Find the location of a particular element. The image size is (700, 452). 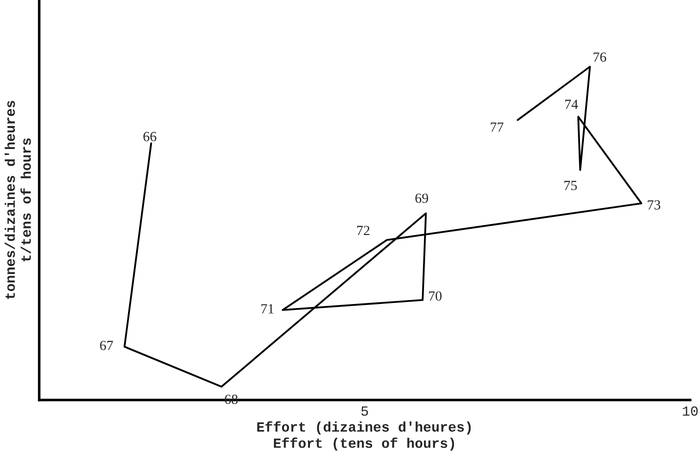

annotation: 68 is located at coordinates (231, 399).